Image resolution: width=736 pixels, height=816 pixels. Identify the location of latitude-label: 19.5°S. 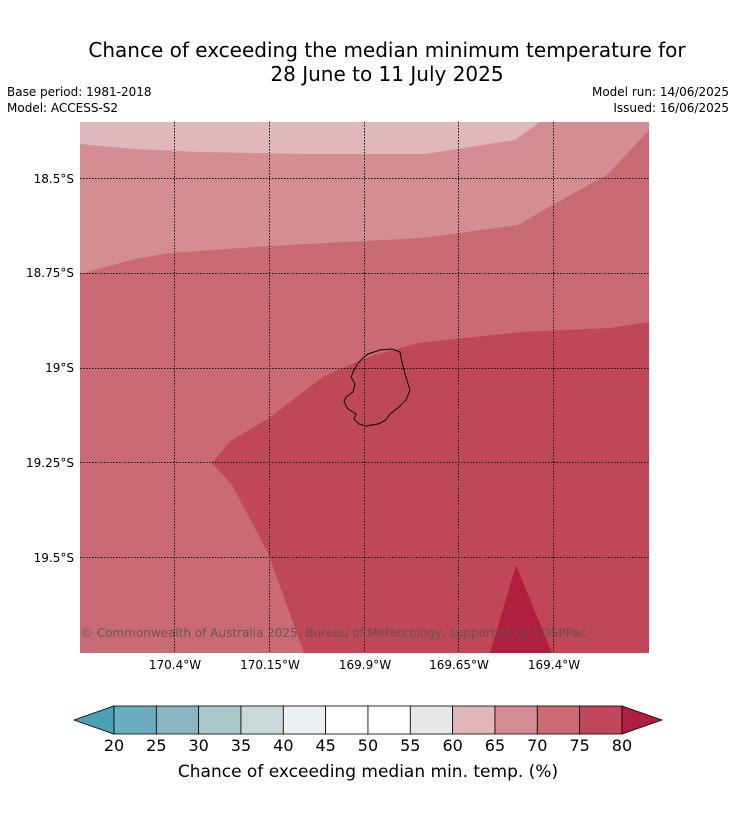
(53, 558).